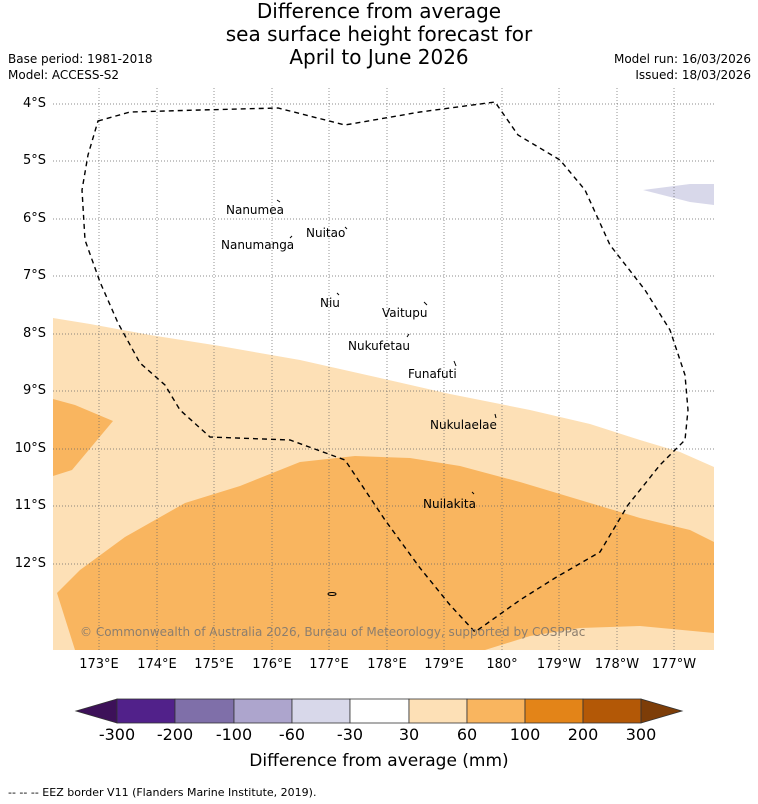 The width and height of the screenshot is (758, 804). I want to click on lat-label: 10°S, so click(30, 448).